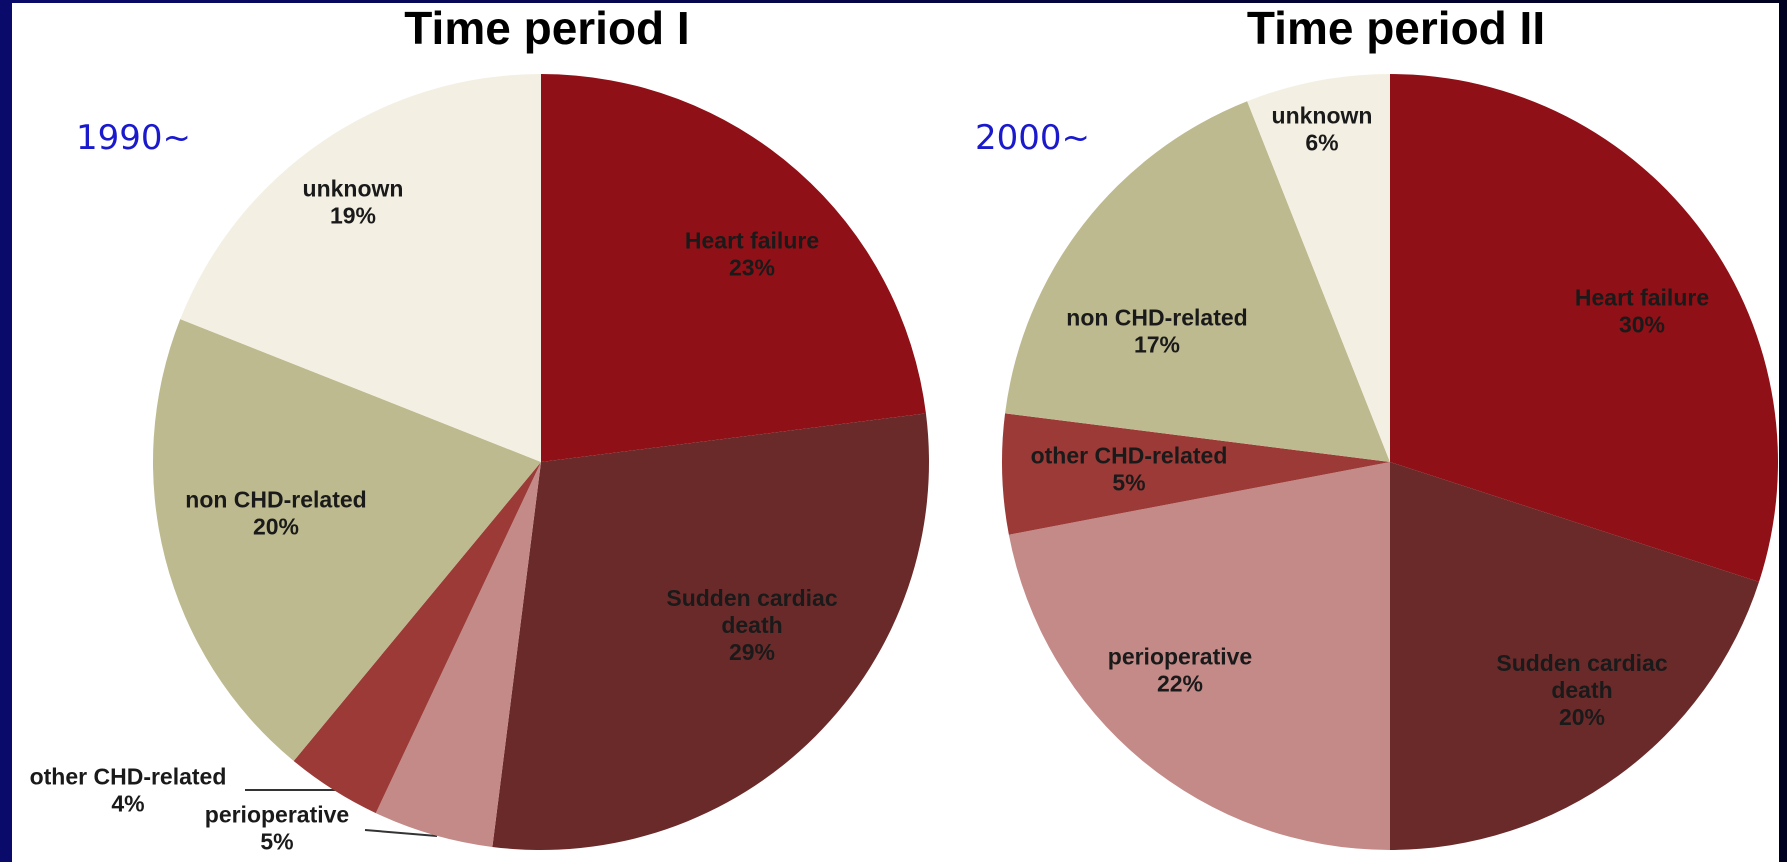  What do you see at coordinates (127, 804) in the screenshot?
I see `value-label: 4%` at bounding box center [127, 804].